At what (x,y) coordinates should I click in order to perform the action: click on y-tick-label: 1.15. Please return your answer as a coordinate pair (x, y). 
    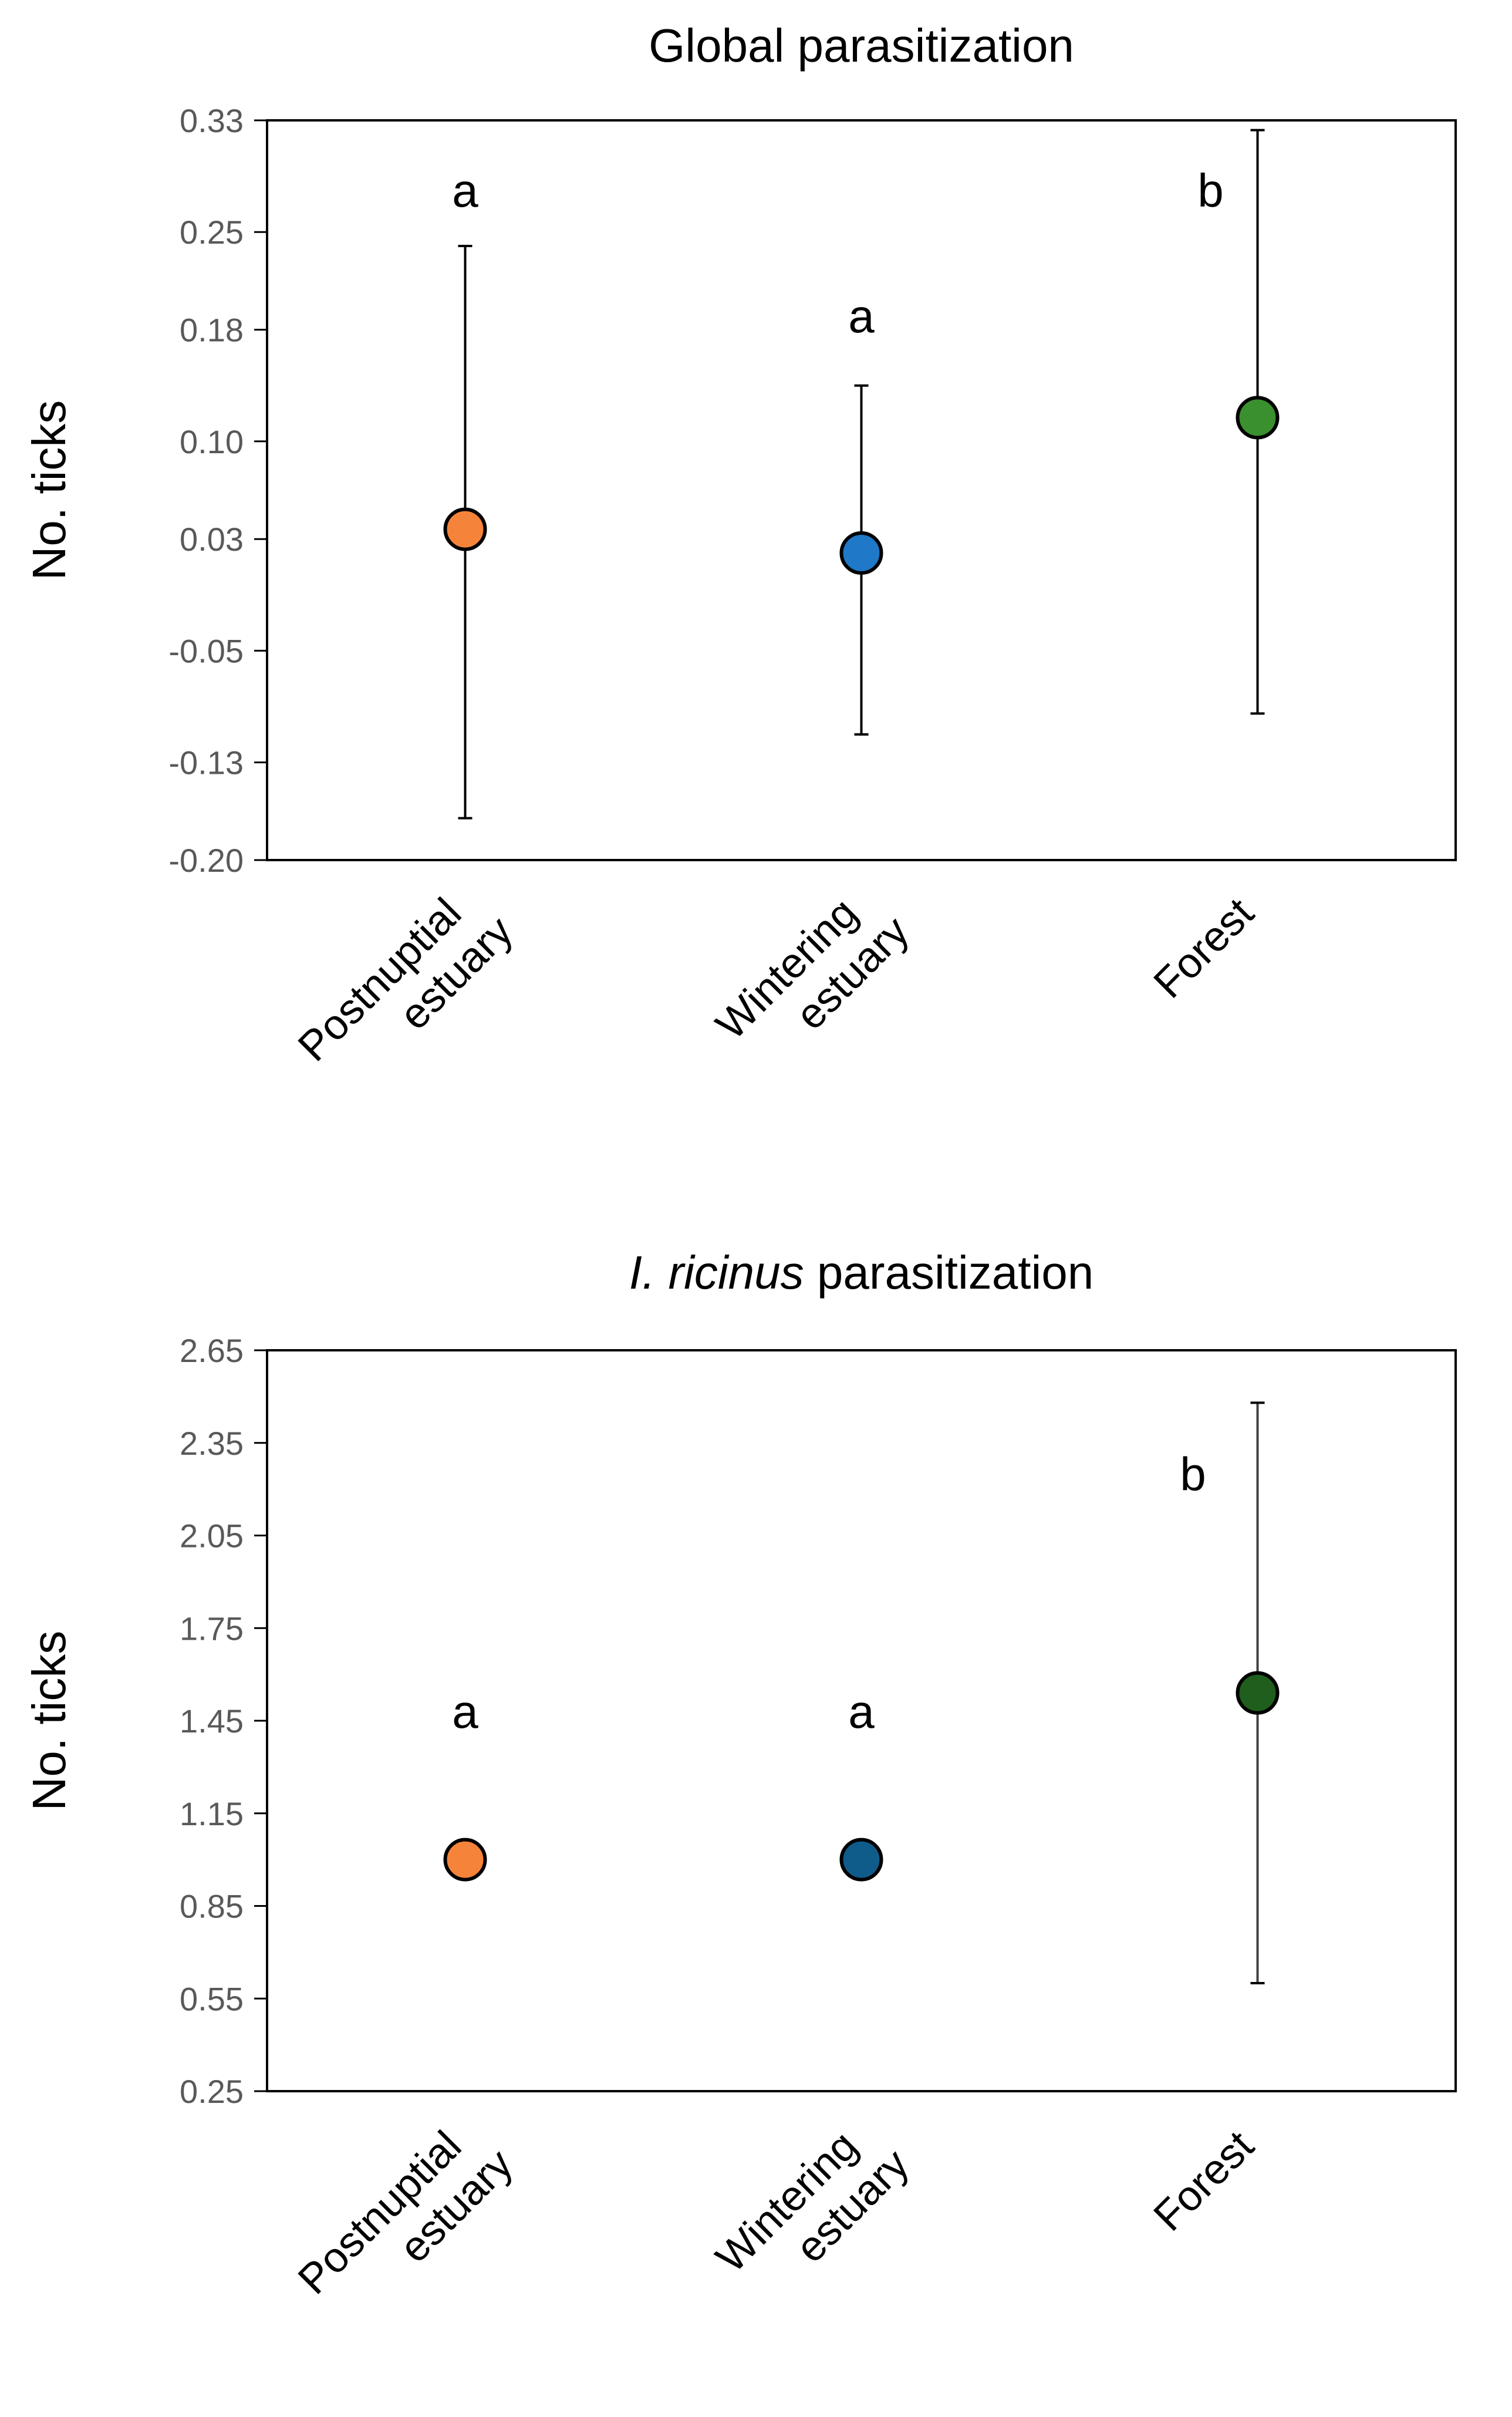
    Looking at the image, I should click on (212, 1813).